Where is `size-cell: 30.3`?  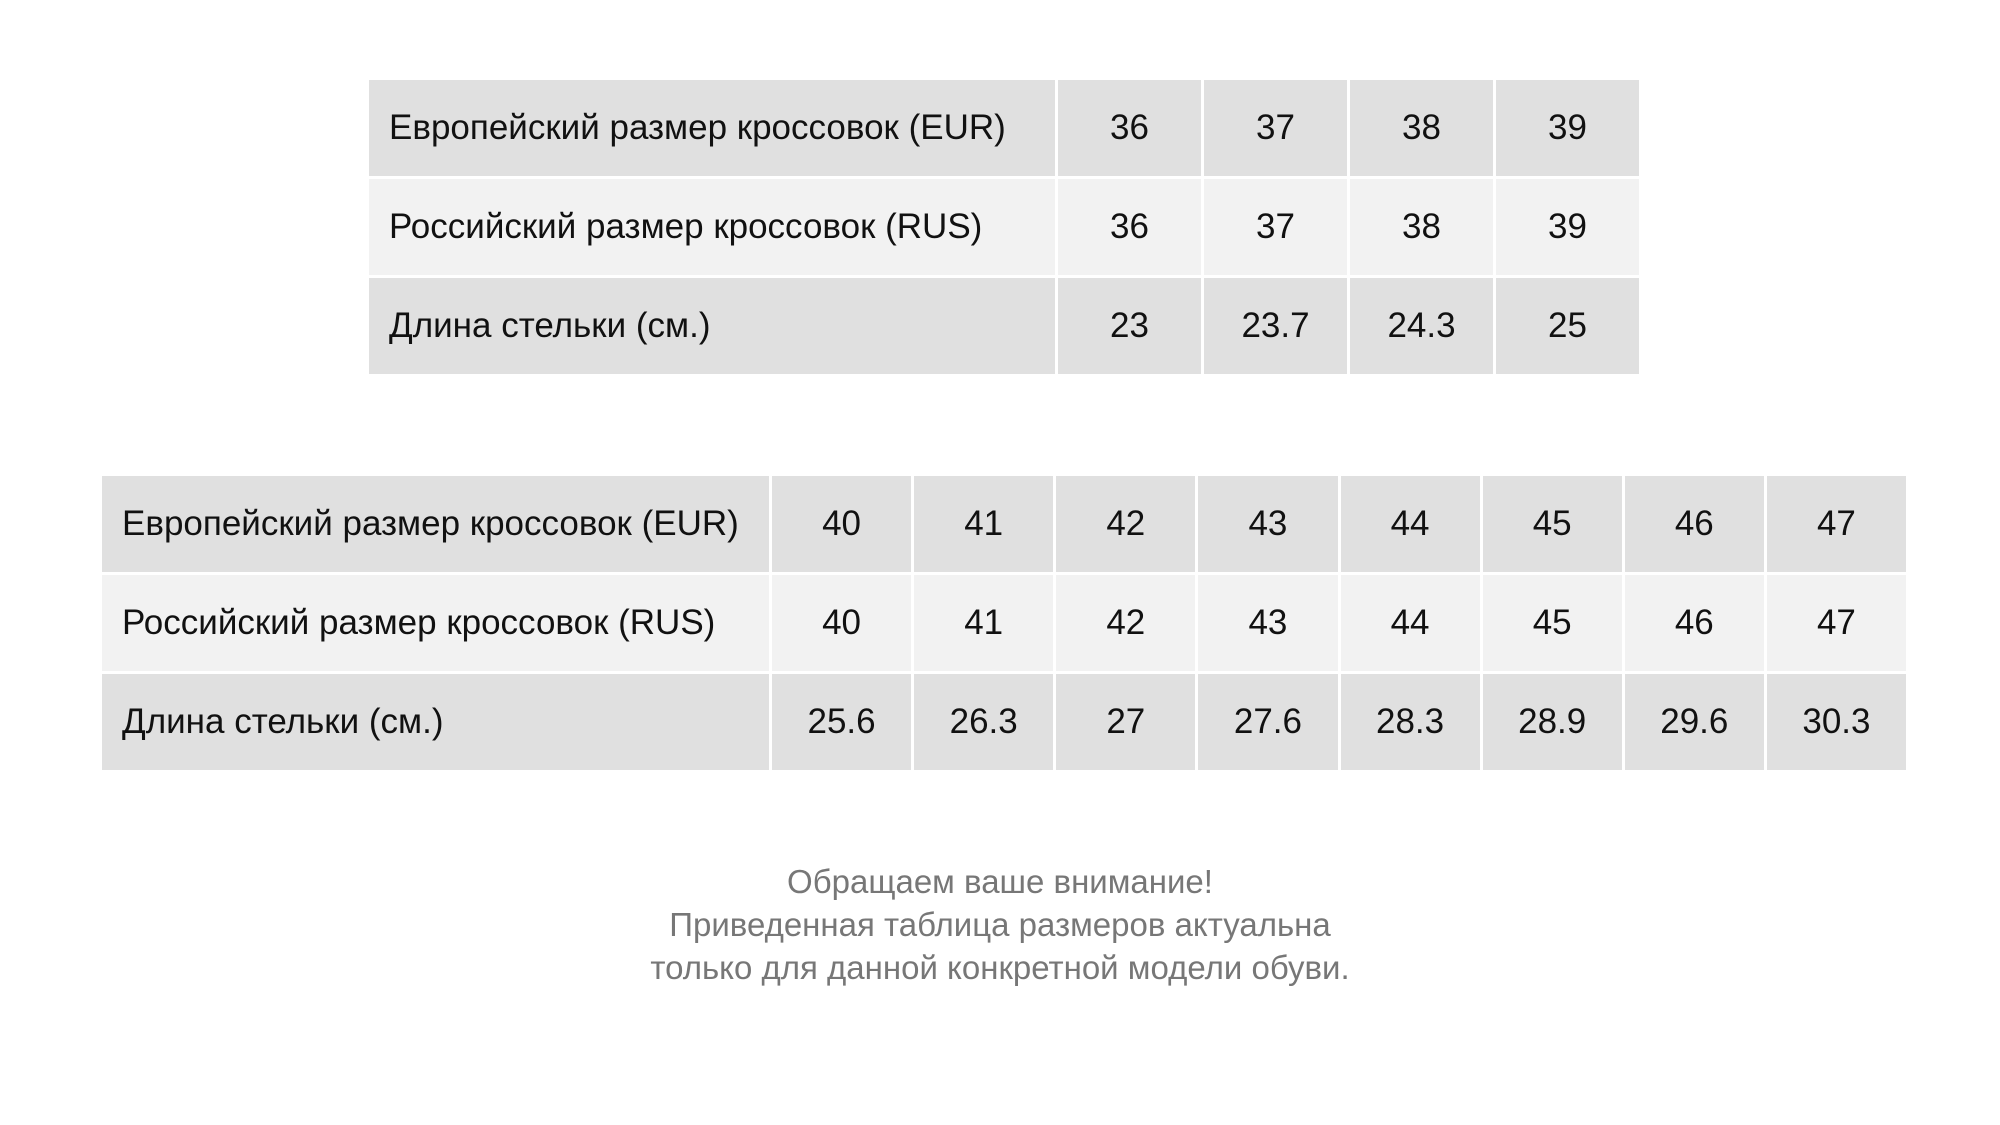
size-cell: 30.3 is located at coordinates (1836, 722).